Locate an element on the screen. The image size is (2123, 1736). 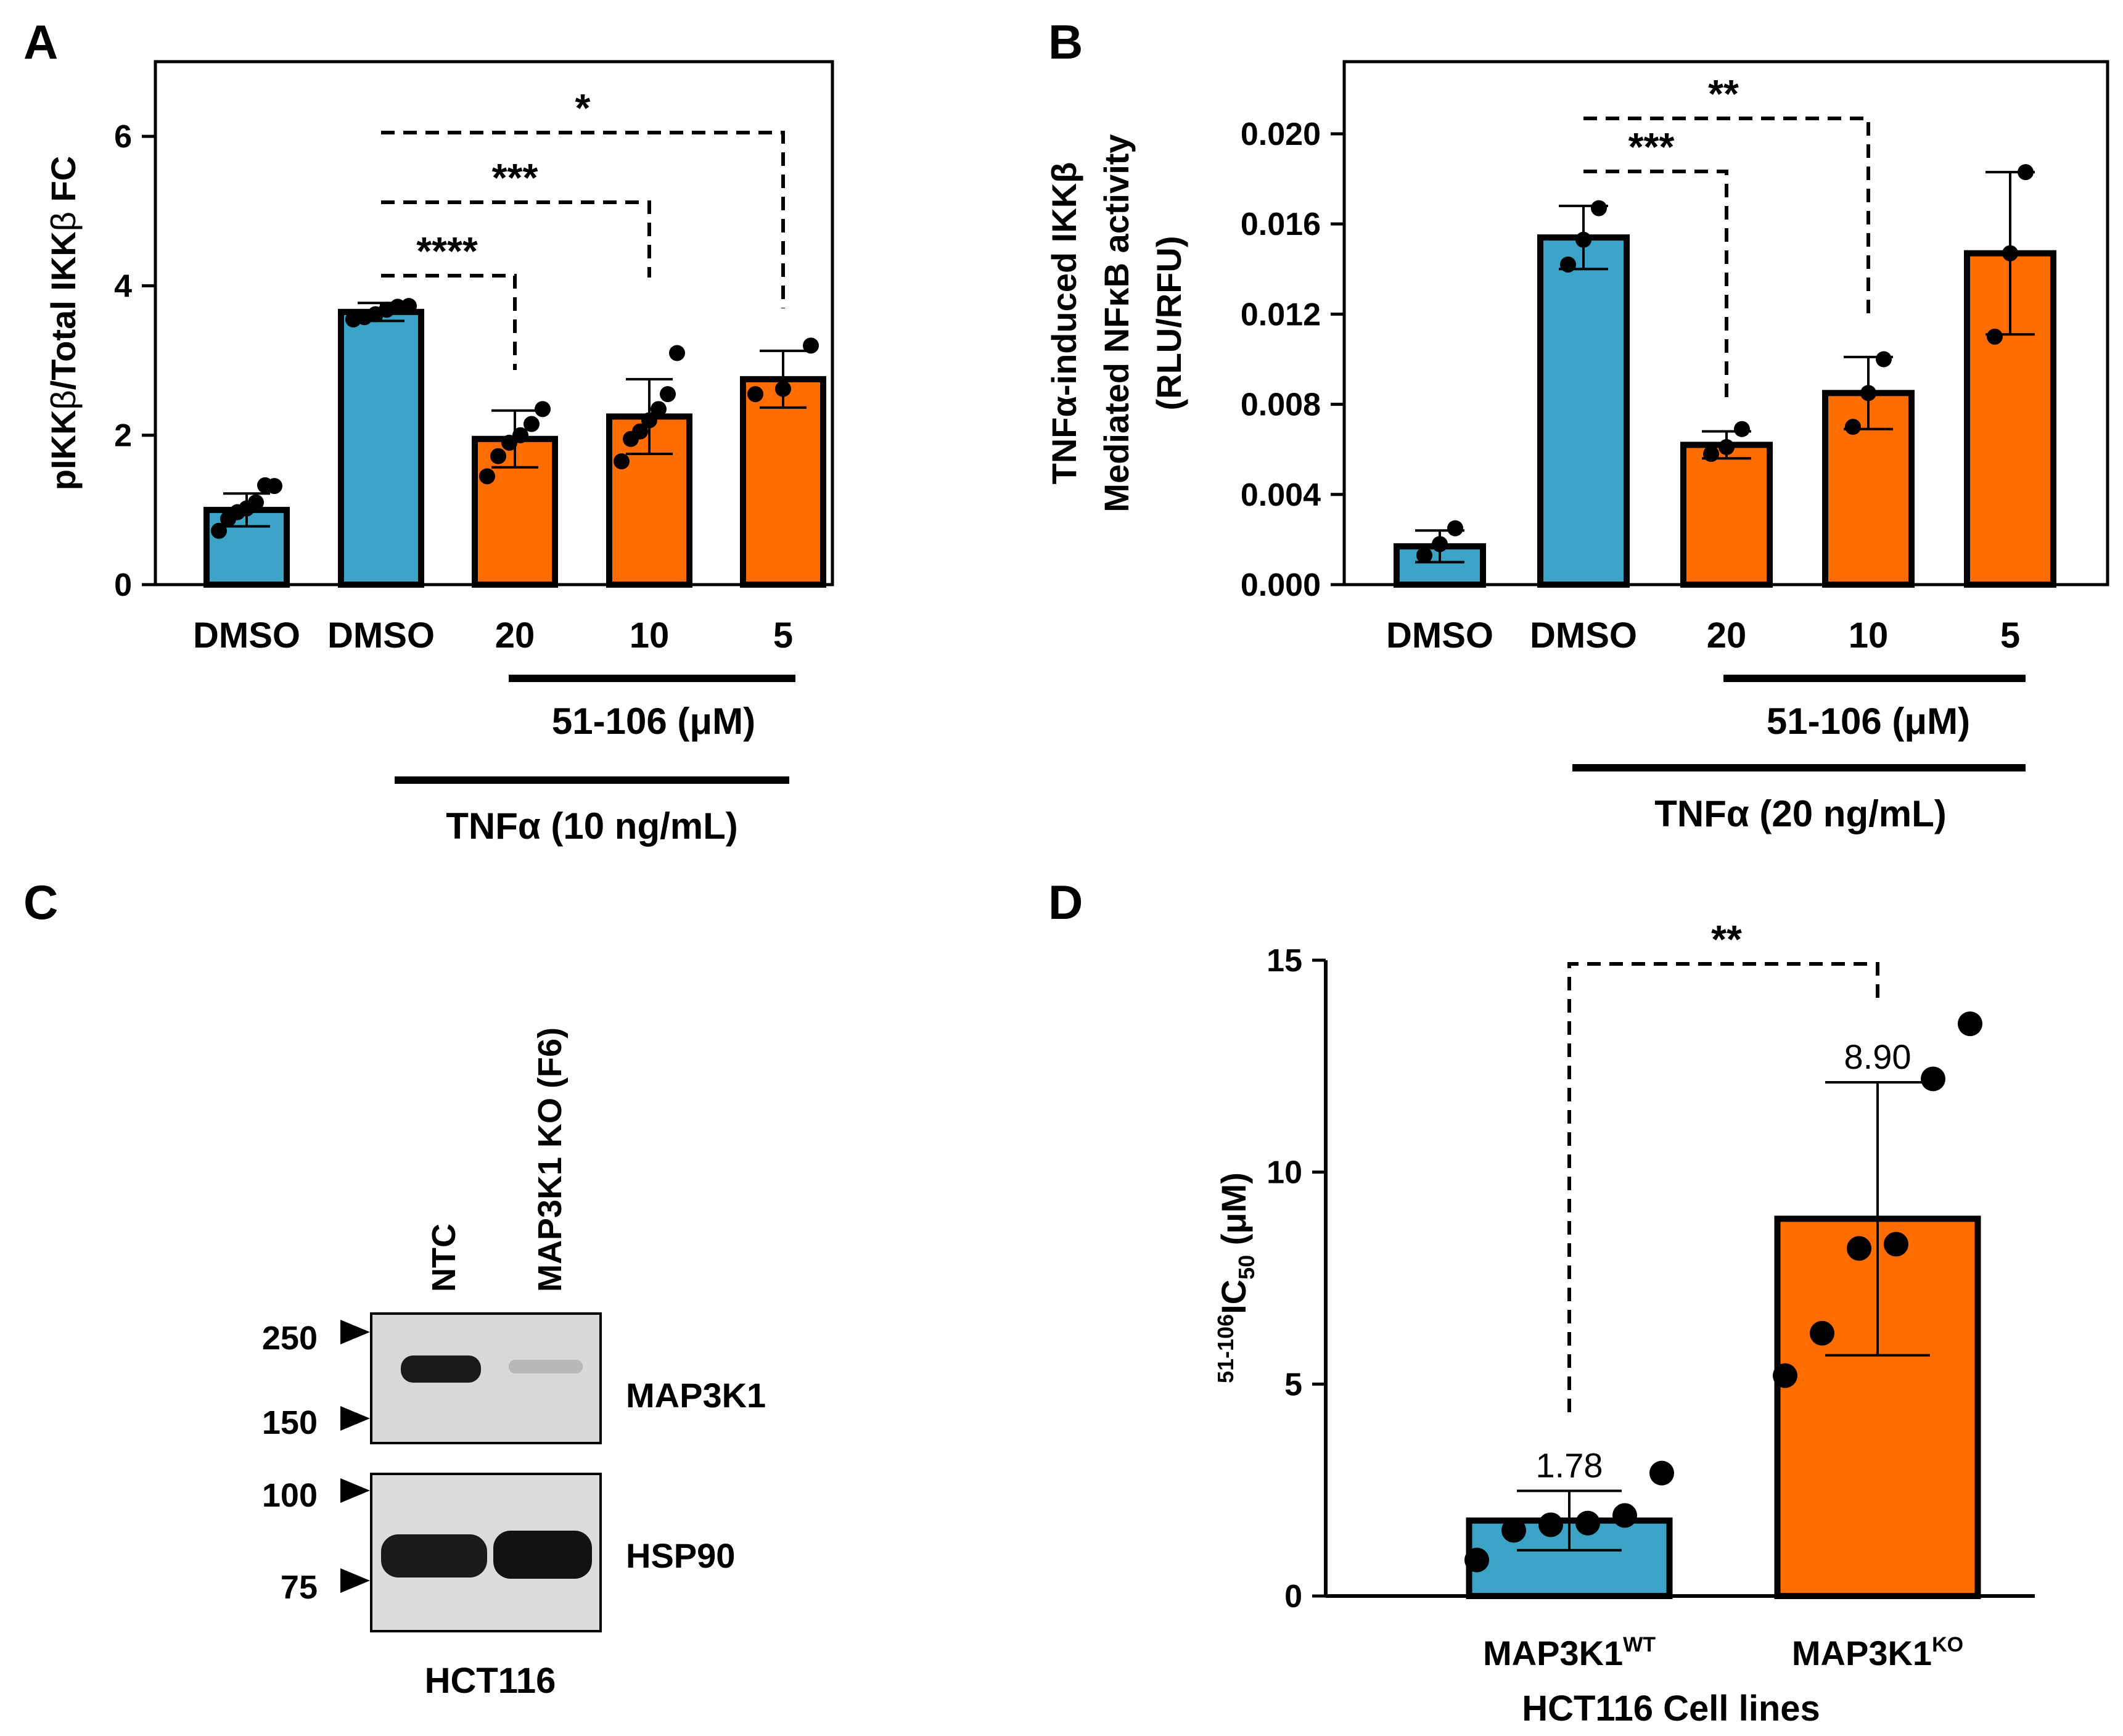
blot-marker-75: 75 is located at coordinates (299, 1587).